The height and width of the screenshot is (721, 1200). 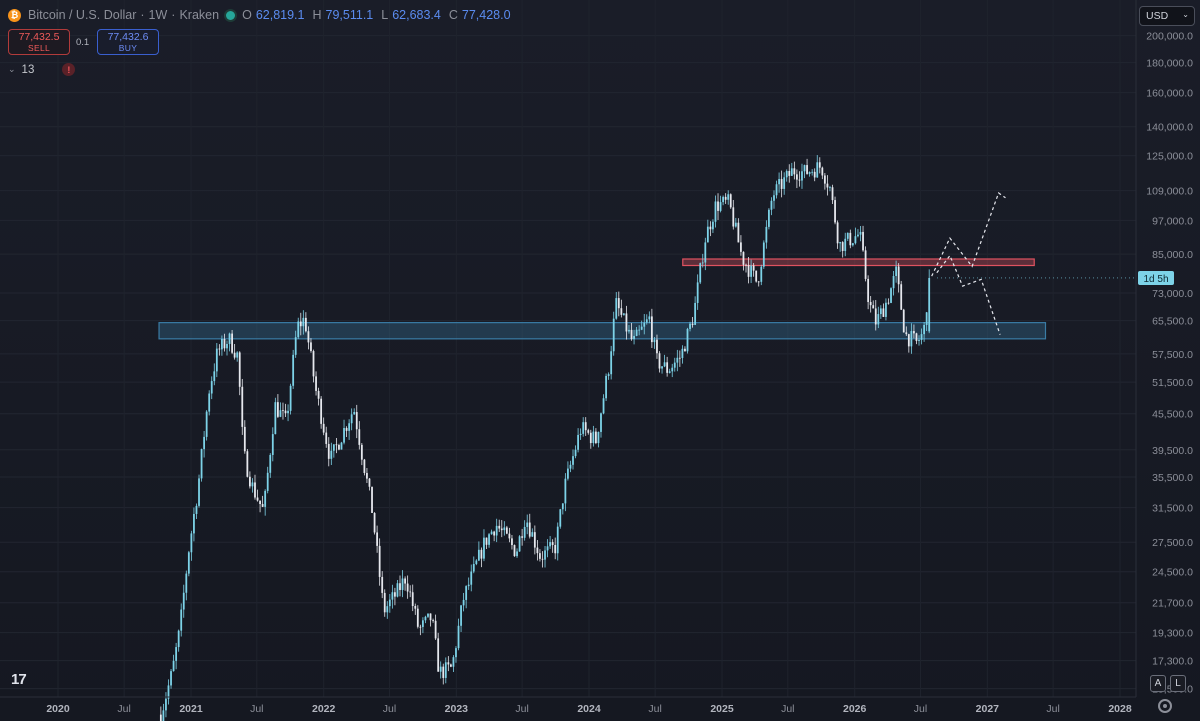 I want to click on settings-icon, so click(x=1165, y=706).